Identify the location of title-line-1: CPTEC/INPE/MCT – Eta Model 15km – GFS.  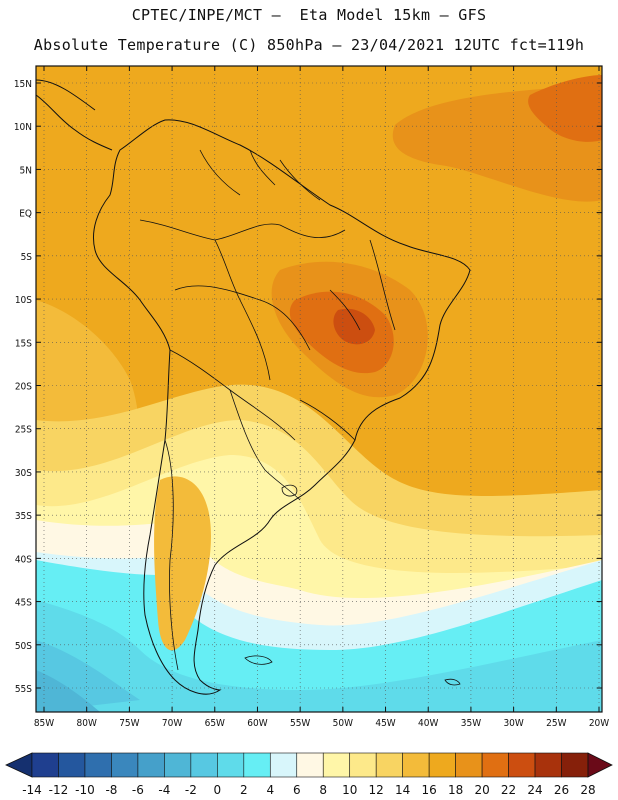
(309, 15).